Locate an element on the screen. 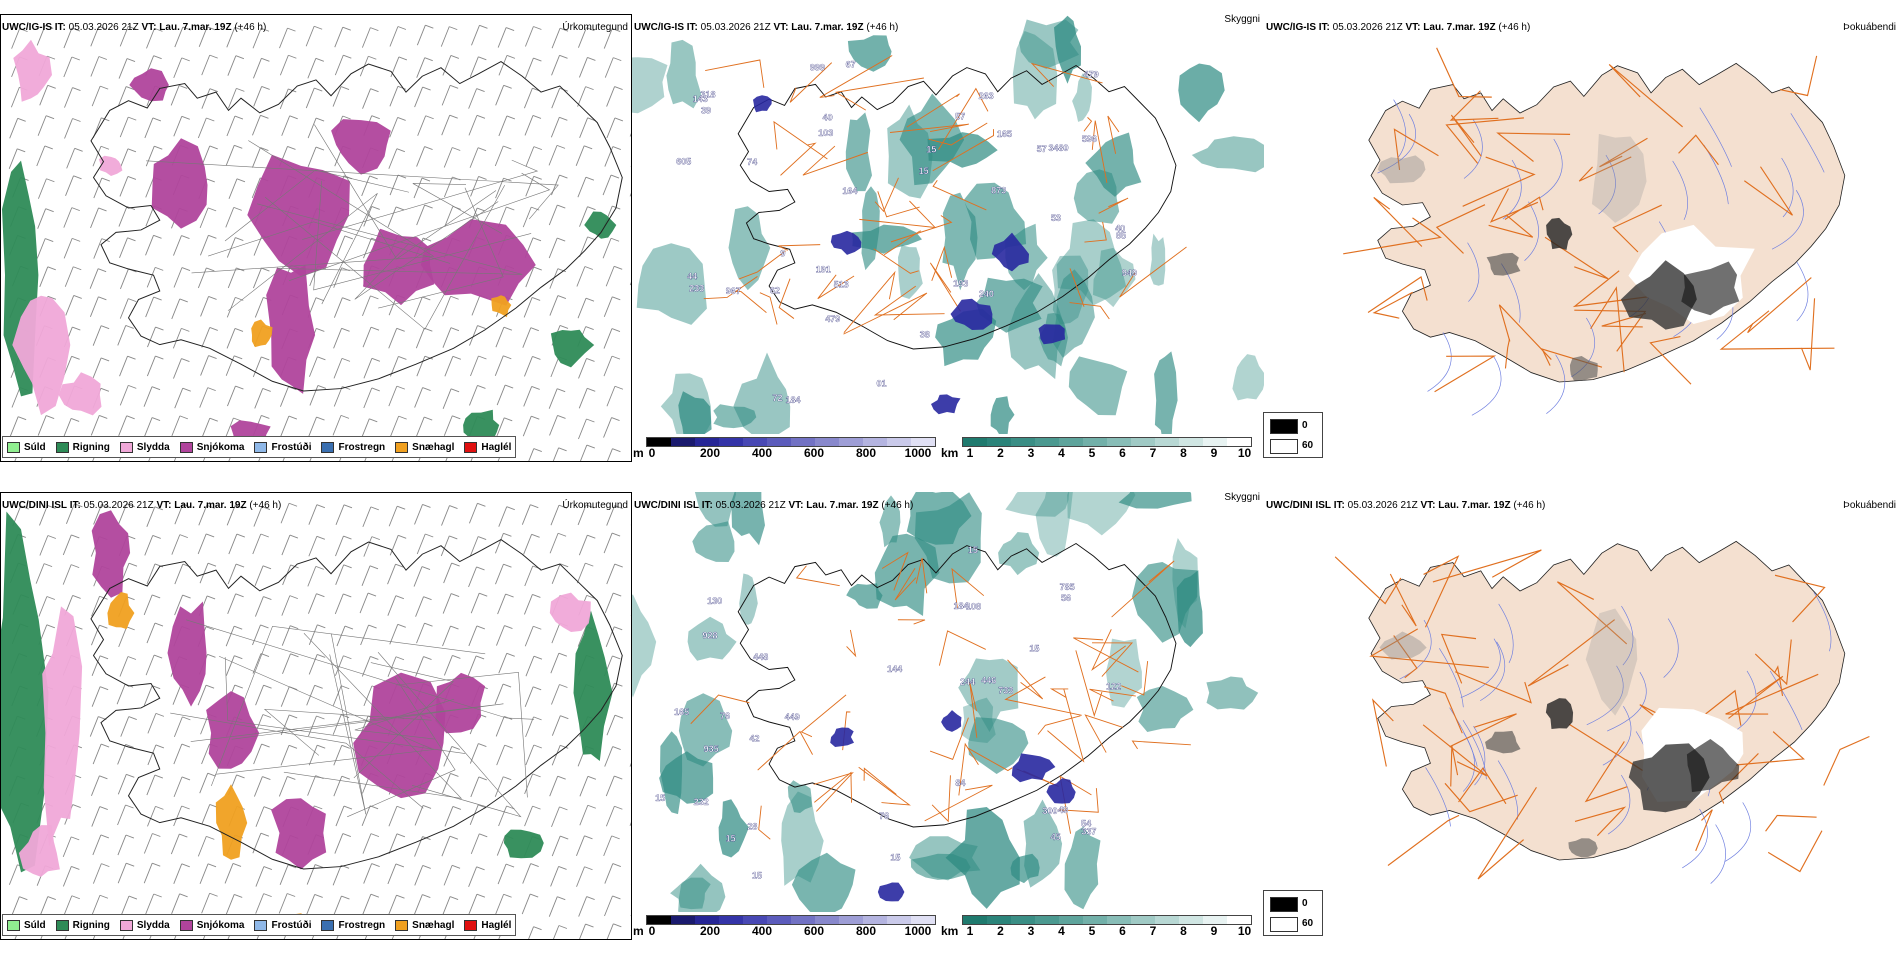  colorbar-fill is located at coordinates (791, 920).